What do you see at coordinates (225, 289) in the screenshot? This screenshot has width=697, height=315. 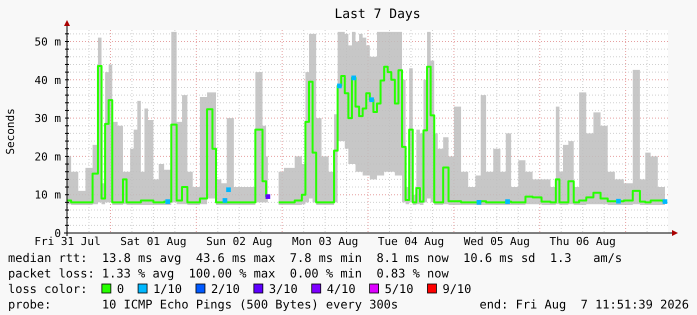 I see `legend-label: 2/10` at bounding box center [225, 289].